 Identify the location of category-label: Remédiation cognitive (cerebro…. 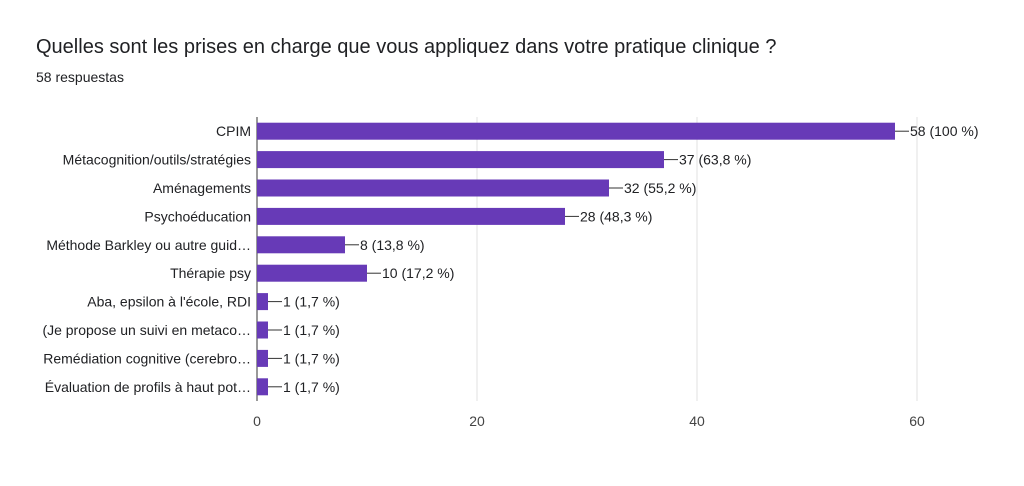
(147, 358).